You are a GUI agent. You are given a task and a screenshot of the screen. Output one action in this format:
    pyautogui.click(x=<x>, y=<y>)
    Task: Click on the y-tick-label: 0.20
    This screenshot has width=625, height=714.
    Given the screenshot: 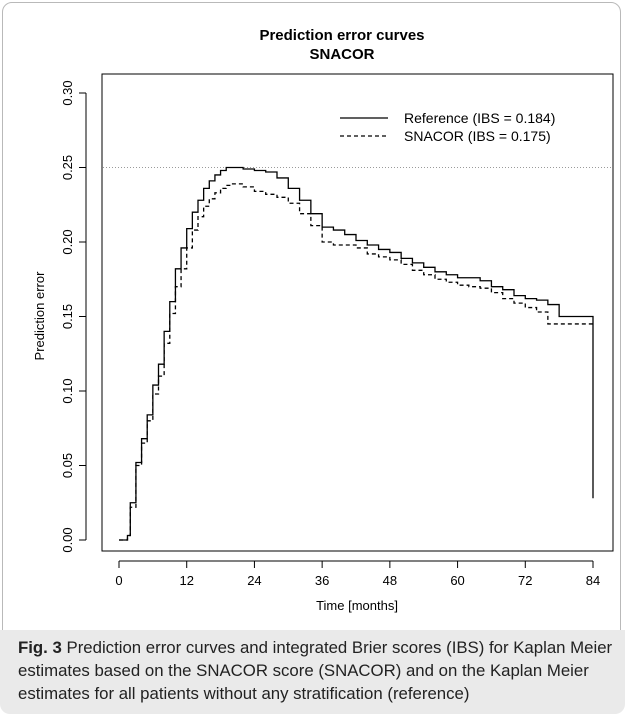 What is the action you would take?
    pyautogui.click(x=67, y=241)
    